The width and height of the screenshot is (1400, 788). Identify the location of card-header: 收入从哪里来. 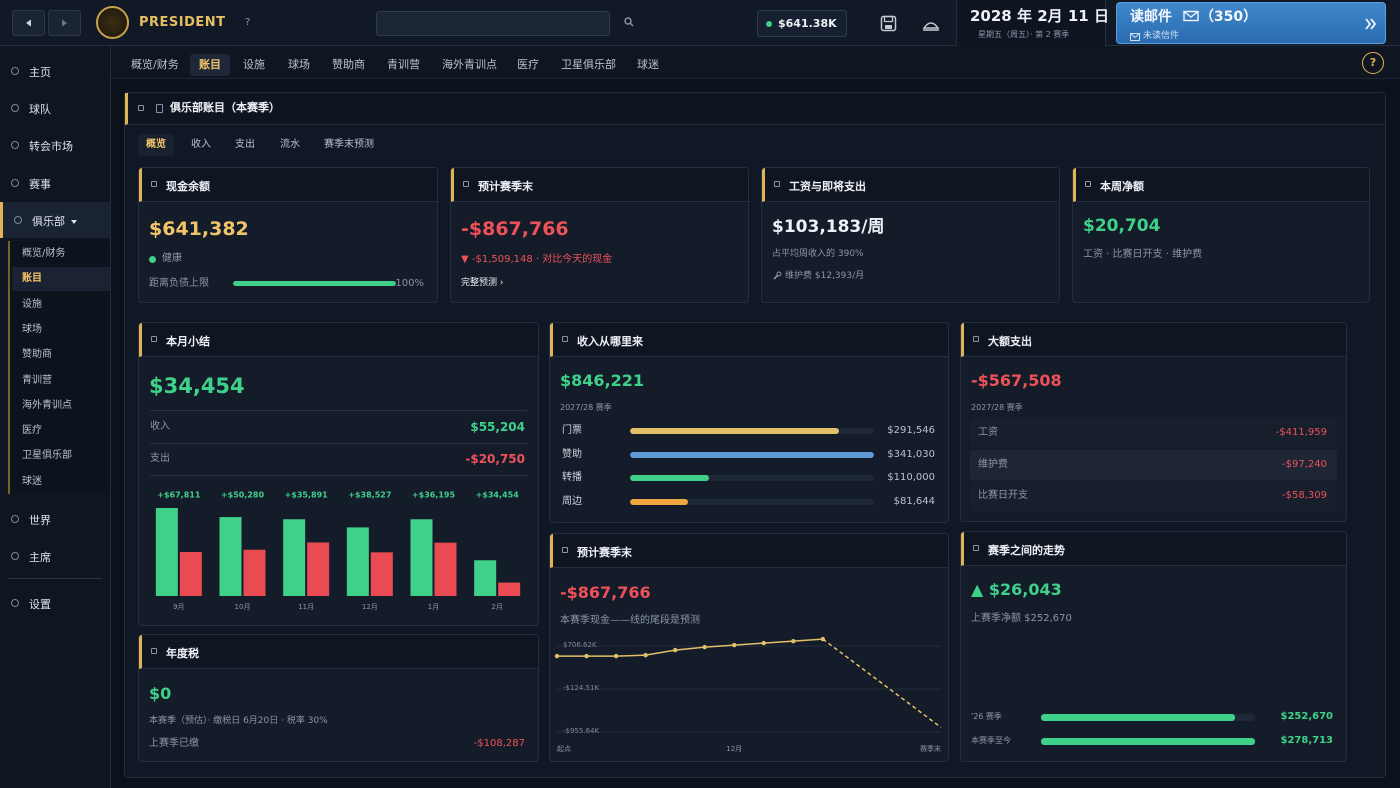
(749, 340).